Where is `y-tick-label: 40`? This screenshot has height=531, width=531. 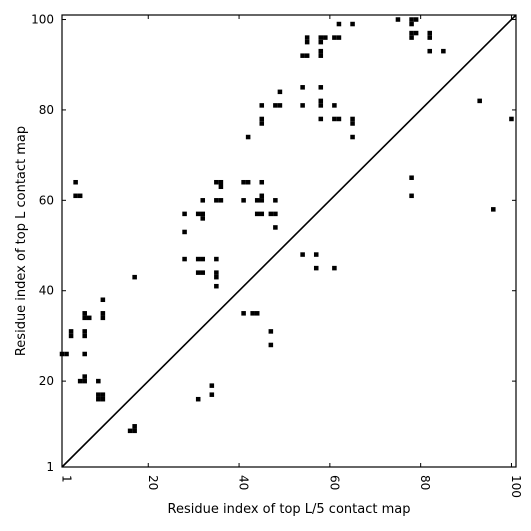
y-tick-label: 40 is located at coordinates (46, 291).